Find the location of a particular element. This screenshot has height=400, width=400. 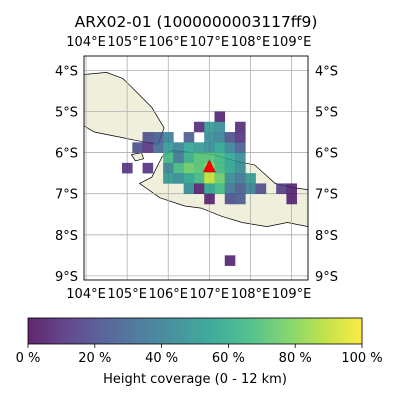

chart-title: ARX02-01 (1000000003117ff9) is located at coordinates (196, 22).